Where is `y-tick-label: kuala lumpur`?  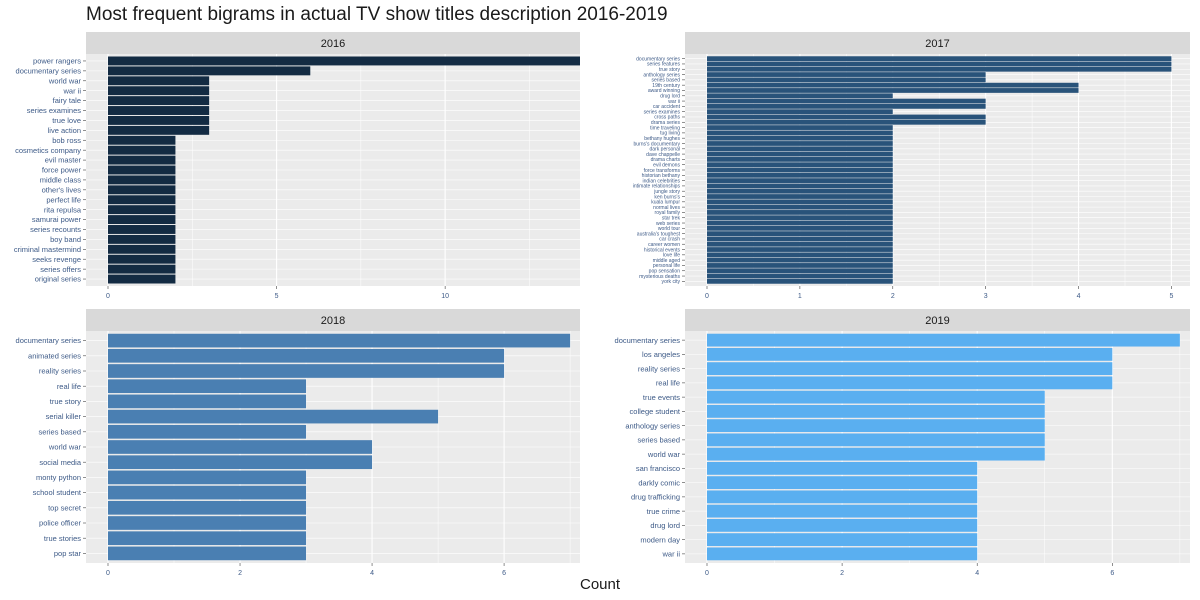 y-tick-label: kuala lumpur is located at coordinates (665, 203).